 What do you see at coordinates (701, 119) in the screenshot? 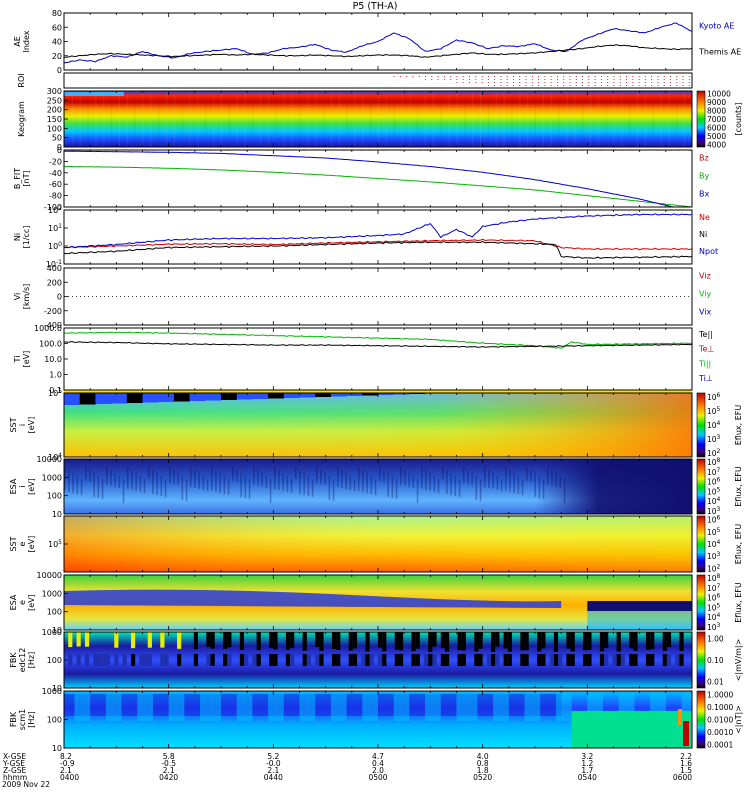
I see `colorbar` at bounding box center [701, 119].